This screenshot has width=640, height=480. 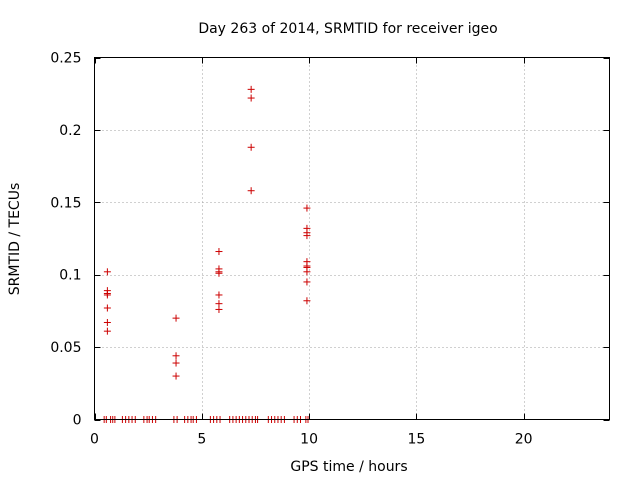 What do you see at coordinates (70, 131) in the screenshot?
I see `y-tick-label: 0.2` at bounding box center [70, 131].